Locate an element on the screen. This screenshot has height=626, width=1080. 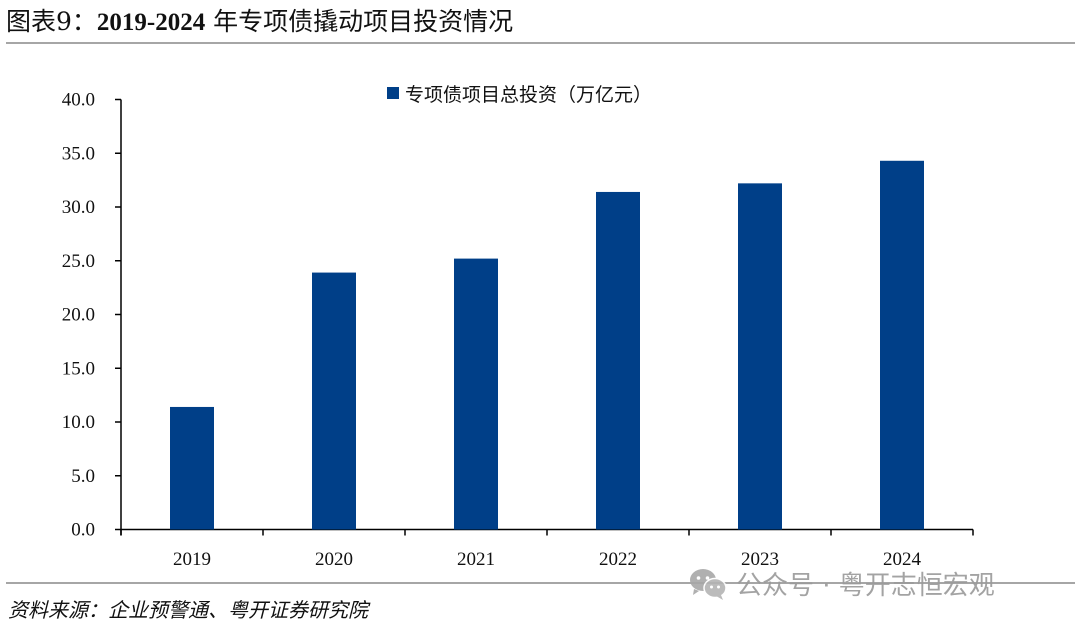
chart-title: 图表9：2019-2024 年专项债撬动项目投资情况 is located at coordinates (259, 22).